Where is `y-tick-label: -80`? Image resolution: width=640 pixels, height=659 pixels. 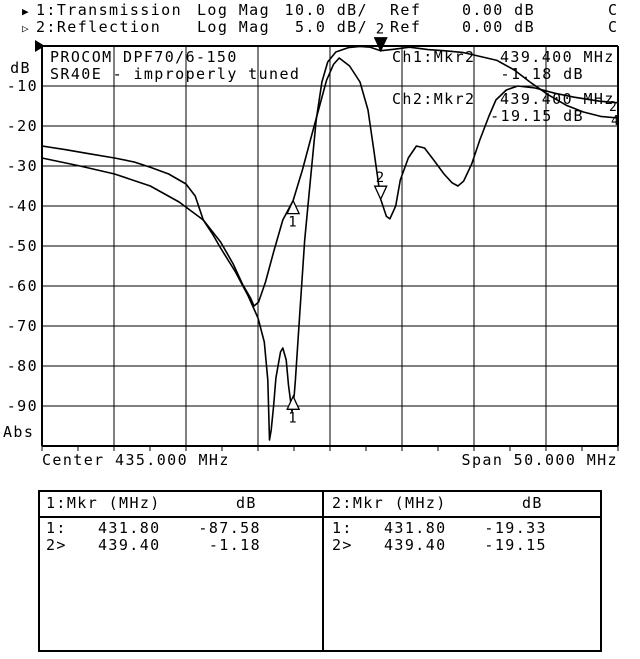
y-tick-label: -80 is located at coordinates (22, 366).